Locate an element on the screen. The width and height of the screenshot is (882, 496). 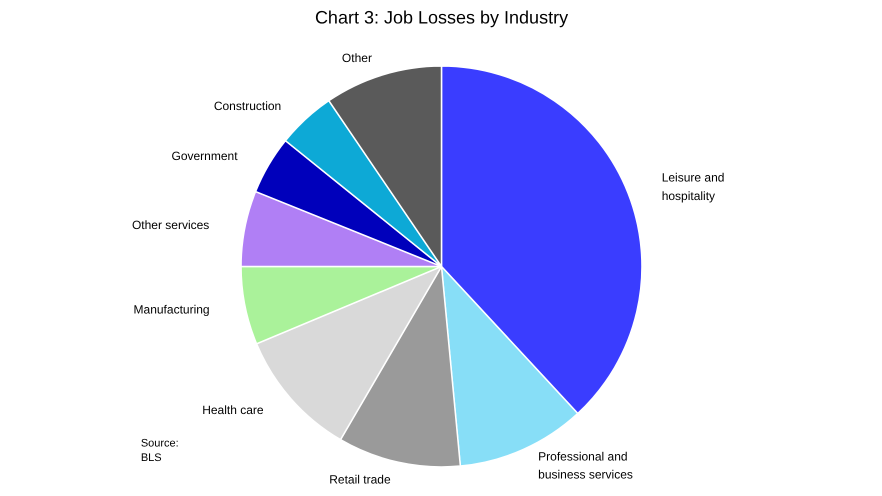
slice-label: Health care is located at coordinates (233, 410).